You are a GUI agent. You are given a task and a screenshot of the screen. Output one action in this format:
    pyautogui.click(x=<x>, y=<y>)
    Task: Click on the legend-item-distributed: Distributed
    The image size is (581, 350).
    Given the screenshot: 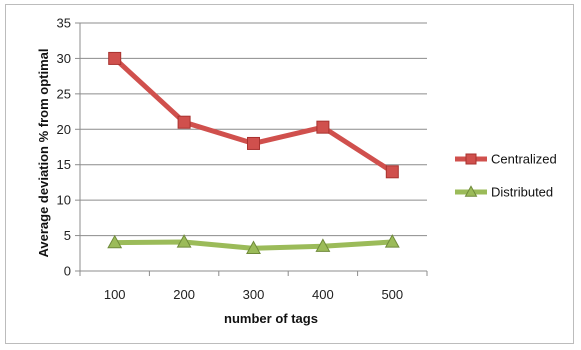 What is the action you would take?
    pyautogui.click(x=504, y=192)
    